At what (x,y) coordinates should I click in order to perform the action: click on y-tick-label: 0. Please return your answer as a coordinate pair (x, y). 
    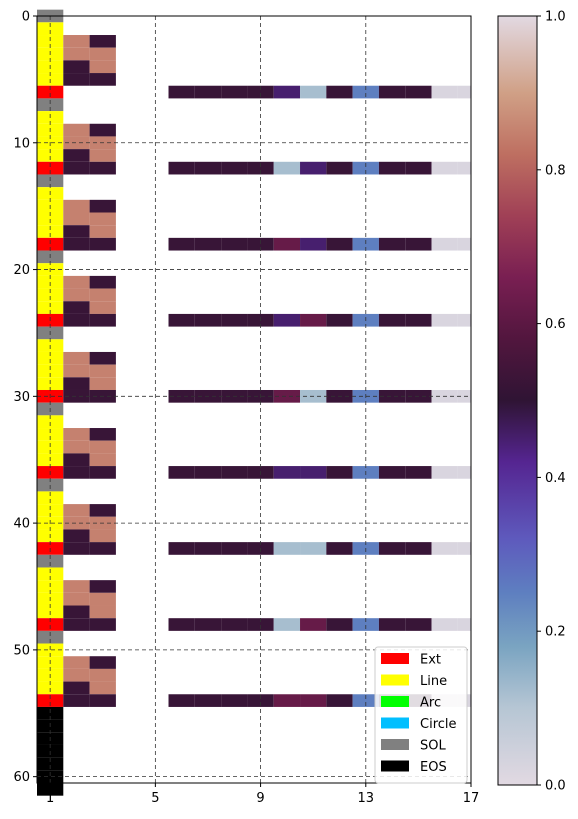
    Looking at the image, I should click on (26, 17).